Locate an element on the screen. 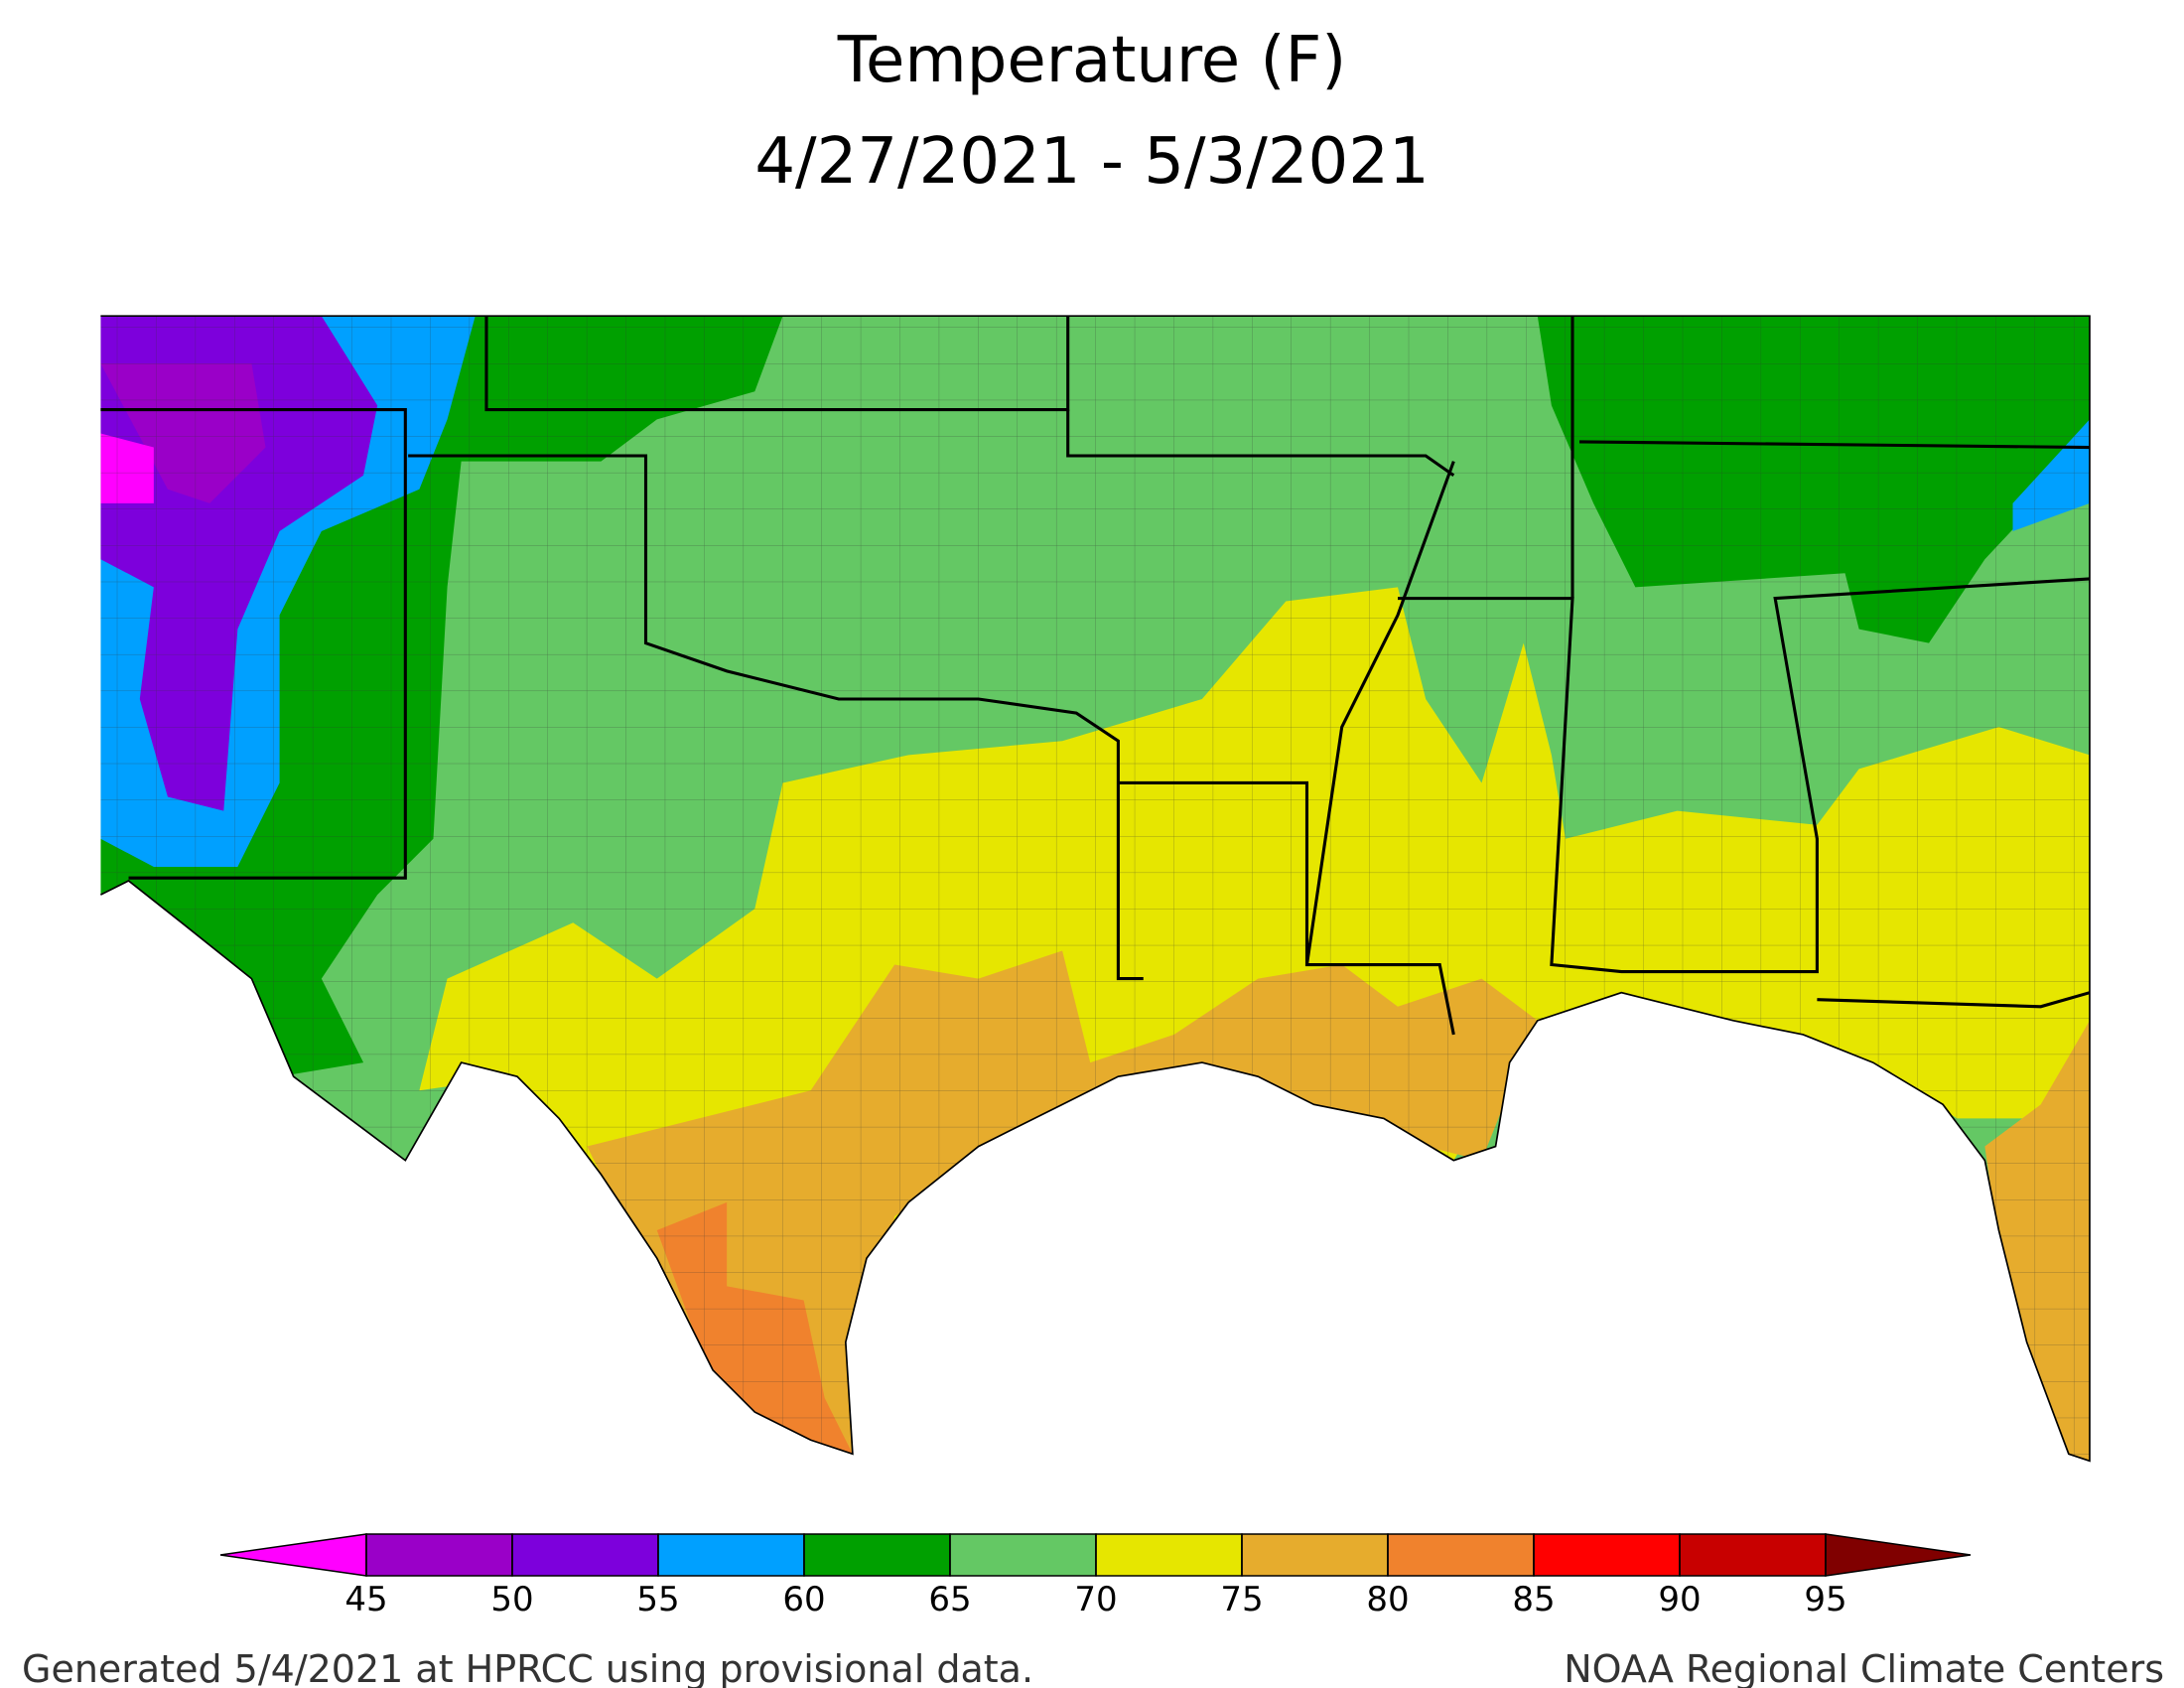 The image size is (2184, 1688). tick-label: 60 is located at coordinates (803, 1599).